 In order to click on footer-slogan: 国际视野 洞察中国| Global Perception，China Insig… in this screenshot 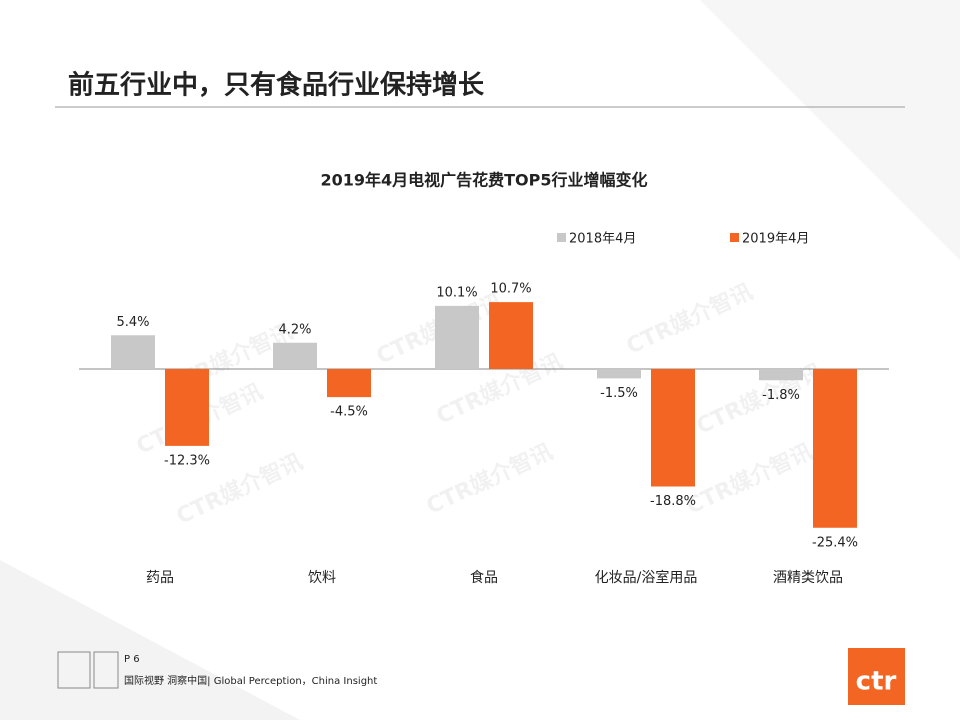, I will do `click(250, 680)`.